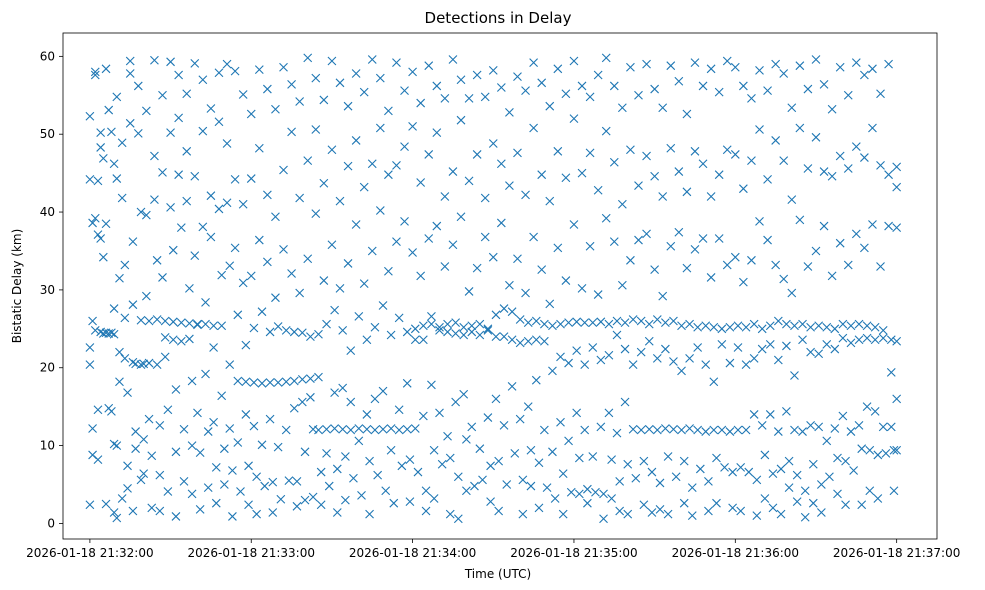  What do you see at coordinates (17, 286) in the screenshot?
I see `y-axis-label: Bistatic Delay (km)` at bounding box center [17, 286].